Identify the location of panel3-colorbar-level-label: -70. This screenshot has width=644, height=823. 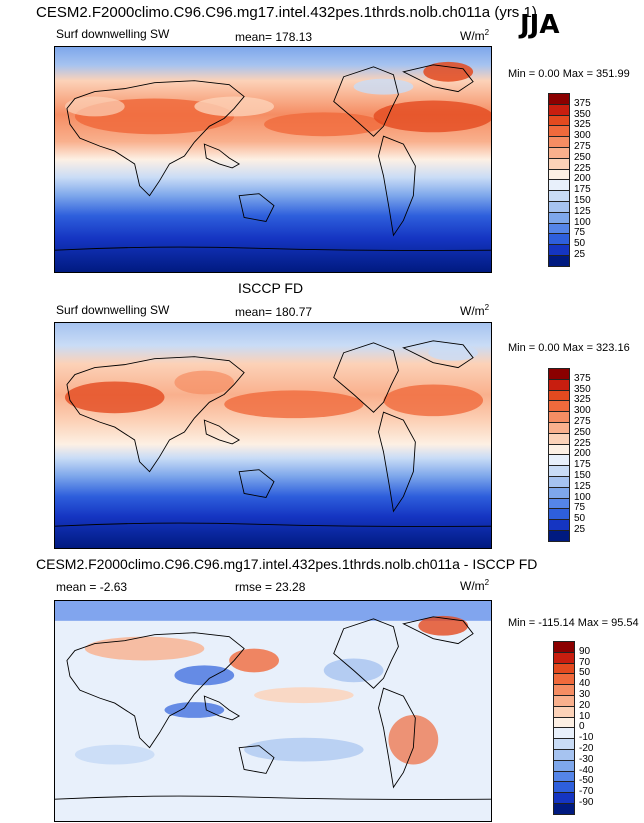
(586, 792).